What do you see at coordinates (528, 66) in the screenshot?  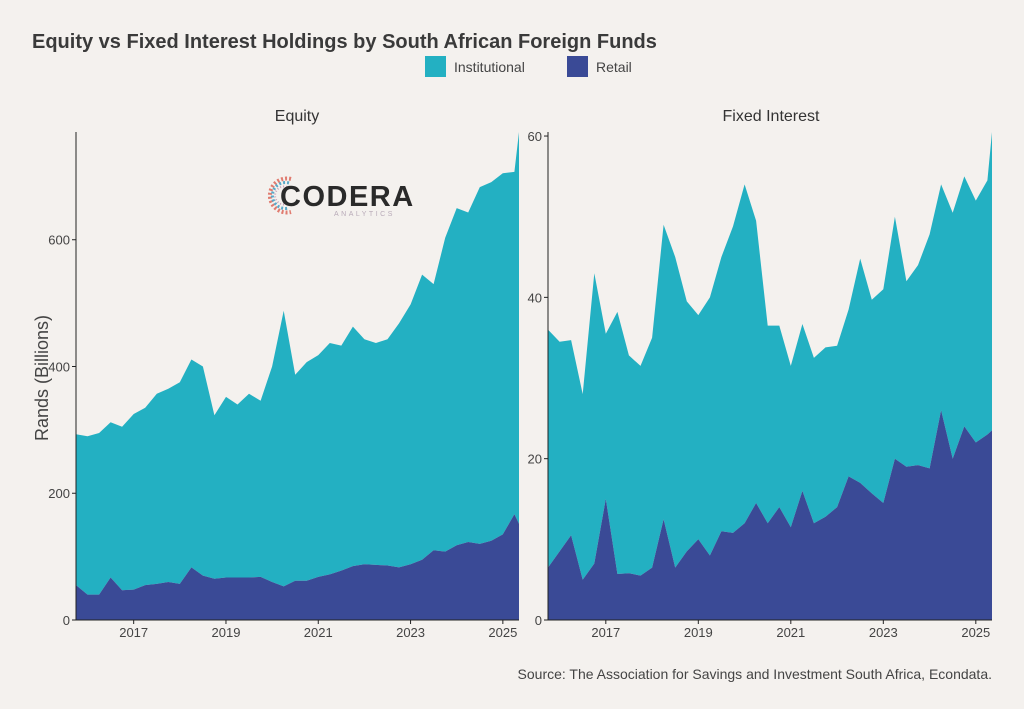 I see `legend: Institutional Retail` at bounding box center [528, 66].